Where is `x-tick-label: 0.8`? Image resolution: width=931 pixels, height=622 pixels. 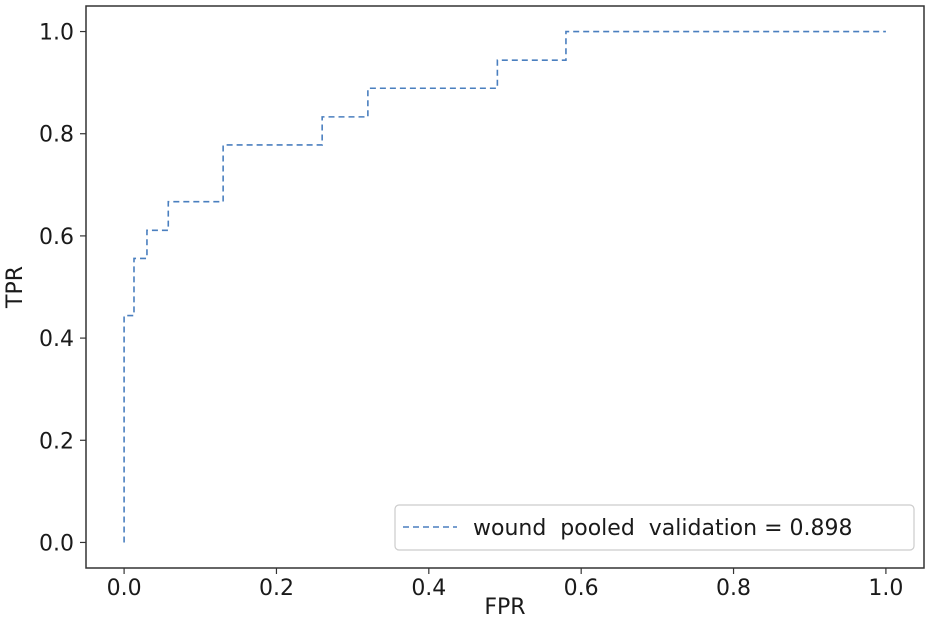 x-tick-label: 0.8 is located at coordinates (733, 588).